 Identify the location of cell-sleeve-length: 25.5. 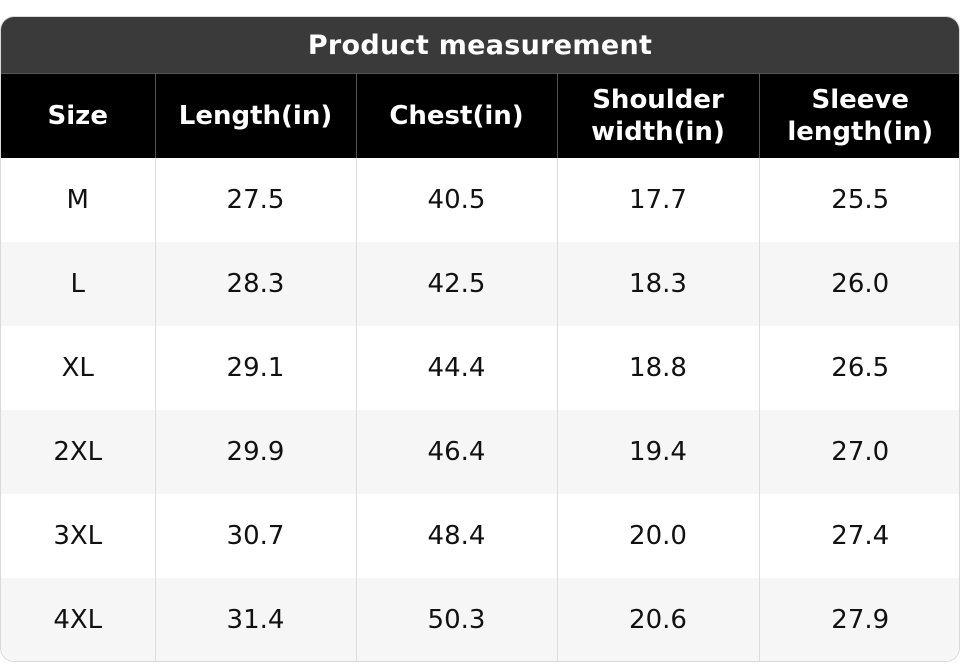
(858, 200).